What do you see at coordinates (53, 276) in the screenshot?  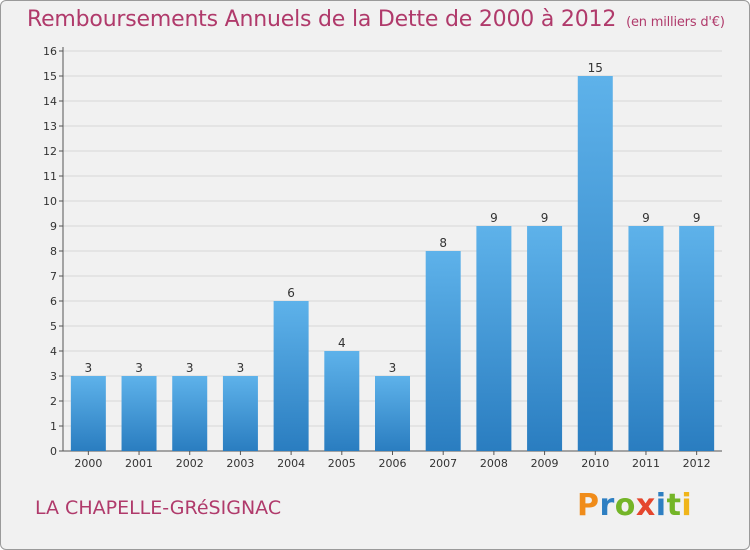 I see `y-tick-label: 7` at bounding box center [53, 276].